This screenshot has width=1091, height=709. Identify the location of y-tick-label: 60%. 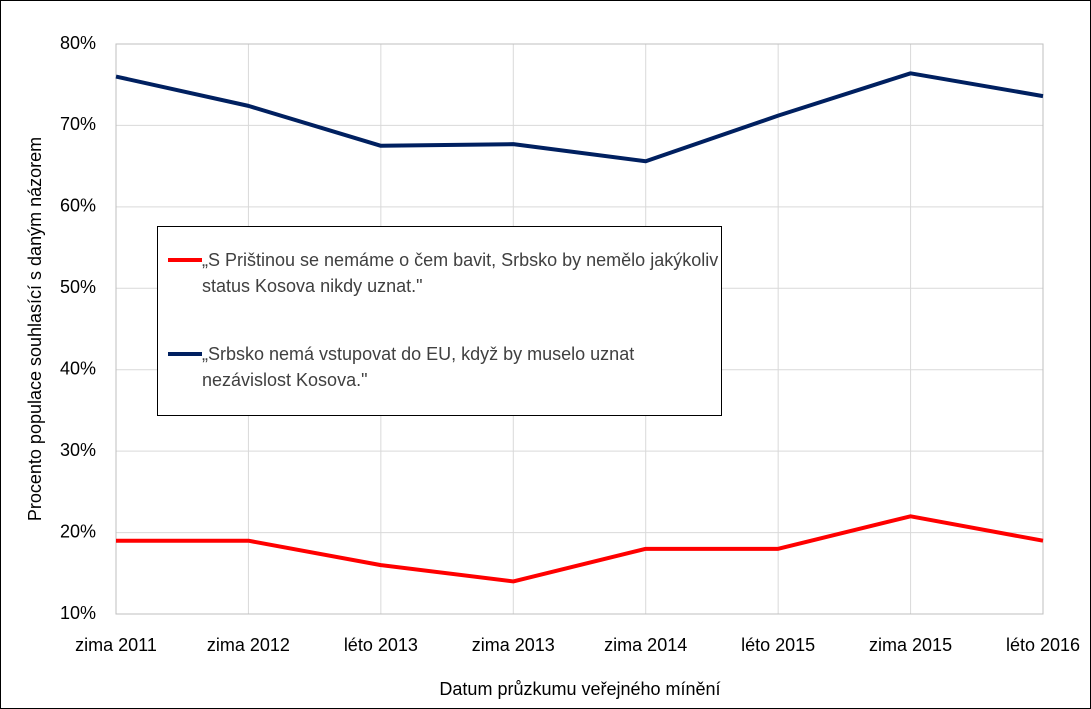
(78, 206).